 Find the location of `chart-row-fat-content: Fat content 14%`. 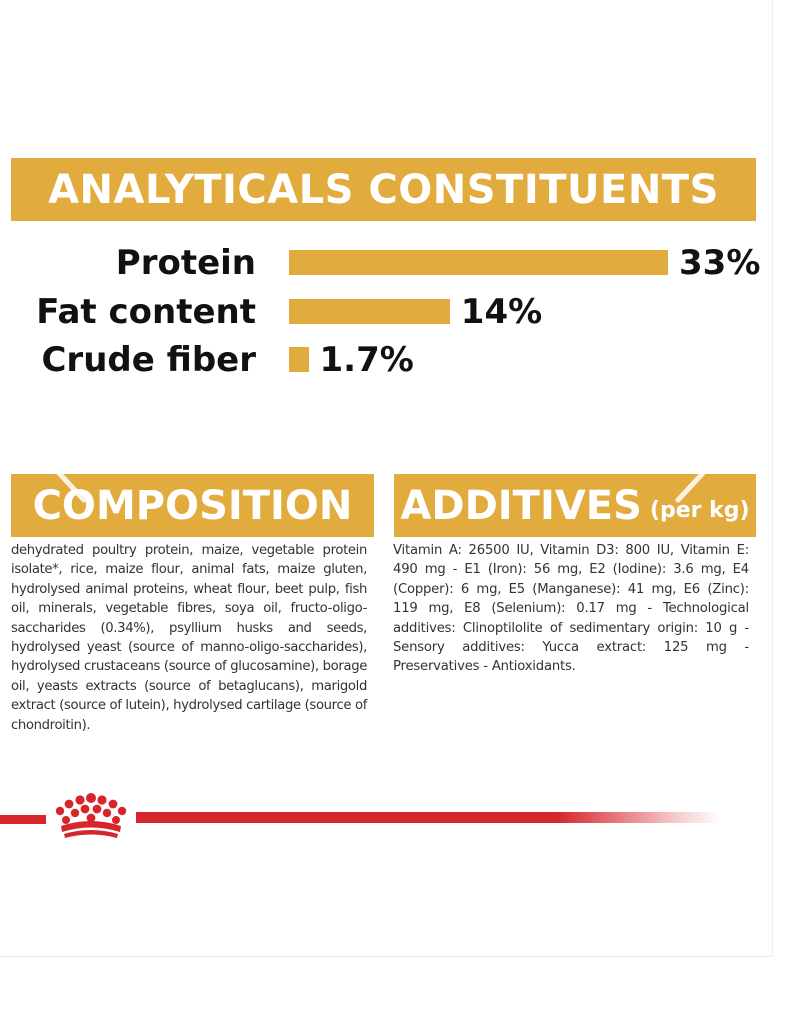

chart-row-fat-content: Fat content 14% is located at coordinates (386, 312).